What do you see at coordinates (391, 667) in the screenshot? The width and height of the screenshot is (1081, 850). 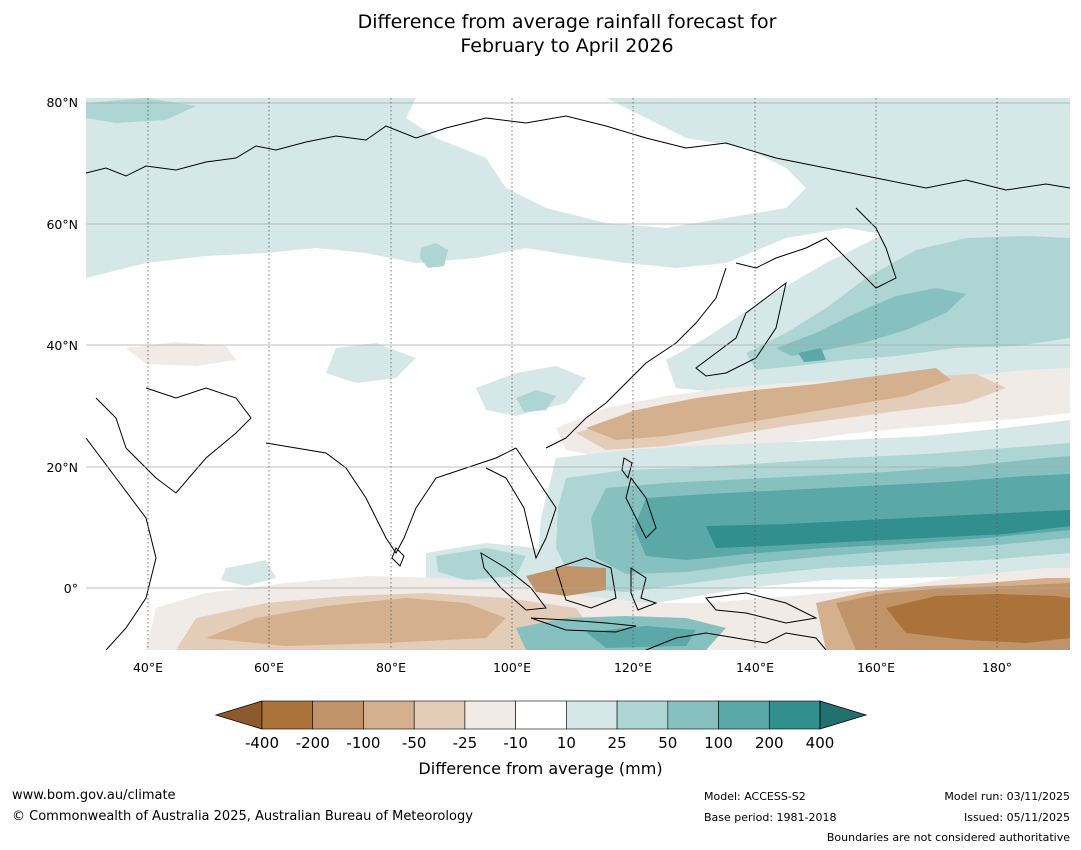 I see `lon-label-80e: 80°E` at bounding box center [391, 667].